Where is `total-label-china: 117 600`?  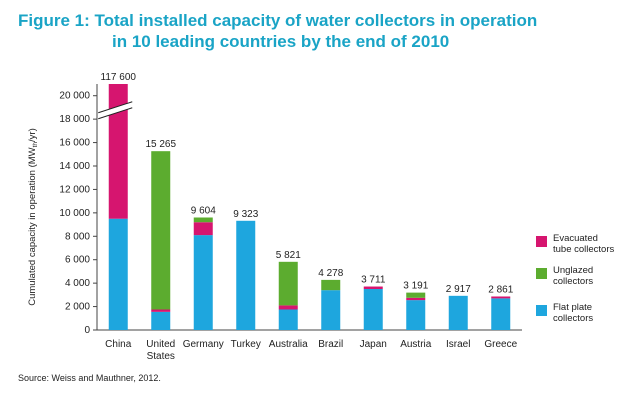 total-label-china: 117 600 is located at coordinates (119, 77).